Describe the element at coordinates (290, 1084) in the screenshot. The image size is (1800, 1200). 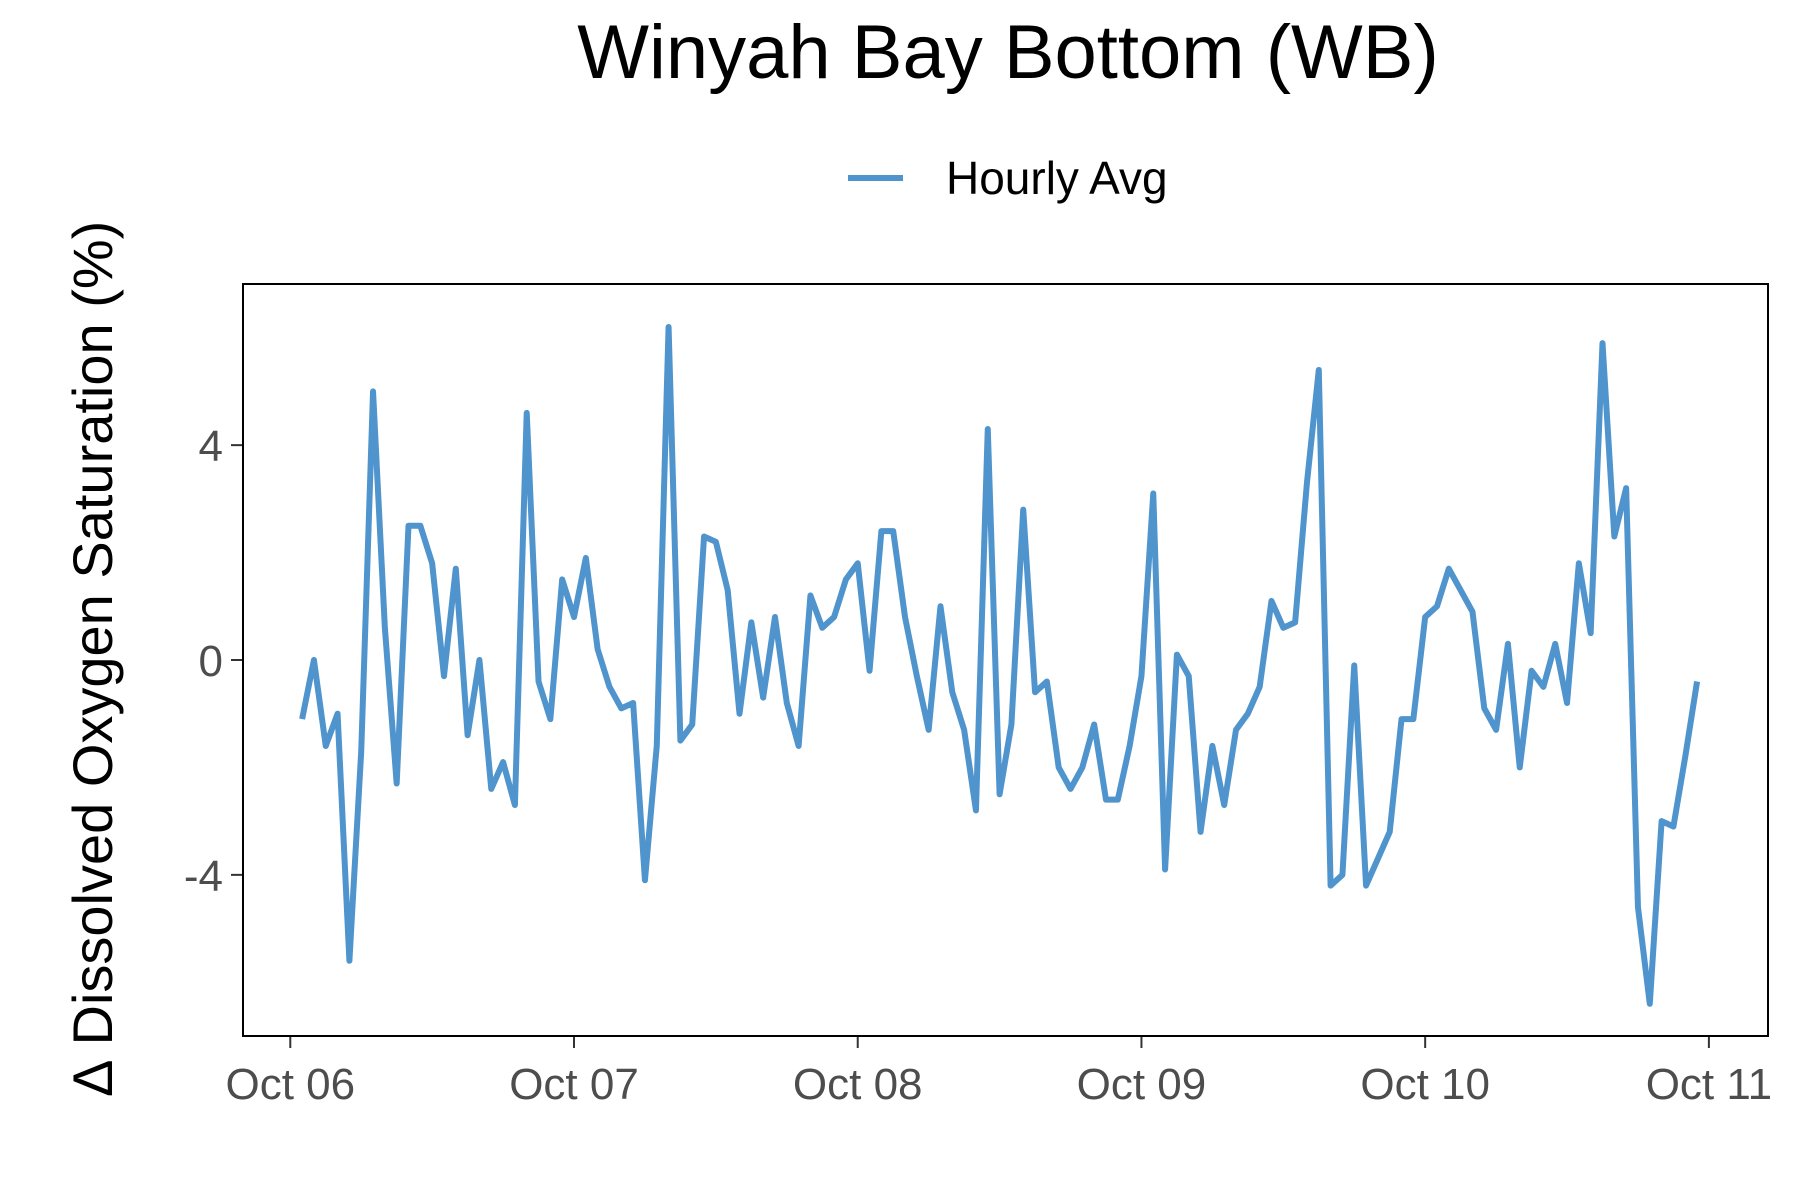
I see `x-tick-label: Oct 06` at that location.